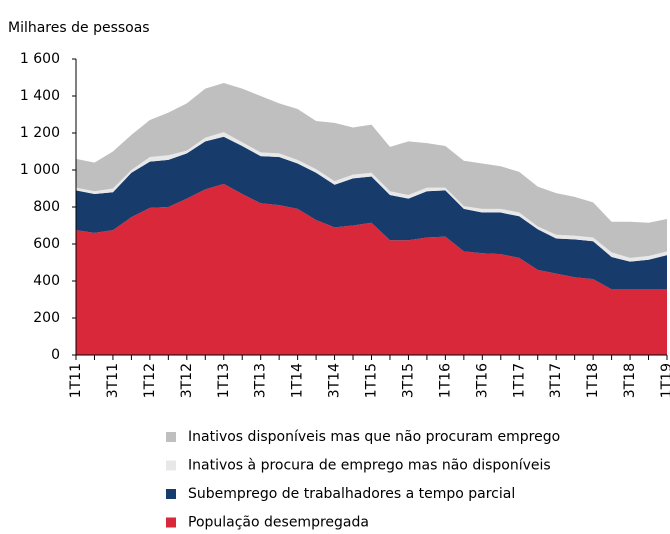 The width and height of the screenshot is (670, 534). What do you see at coordinates (372, 380) in the screenshot?
I see `x-tick-label: 1T15` at bounding box center [372, 380].